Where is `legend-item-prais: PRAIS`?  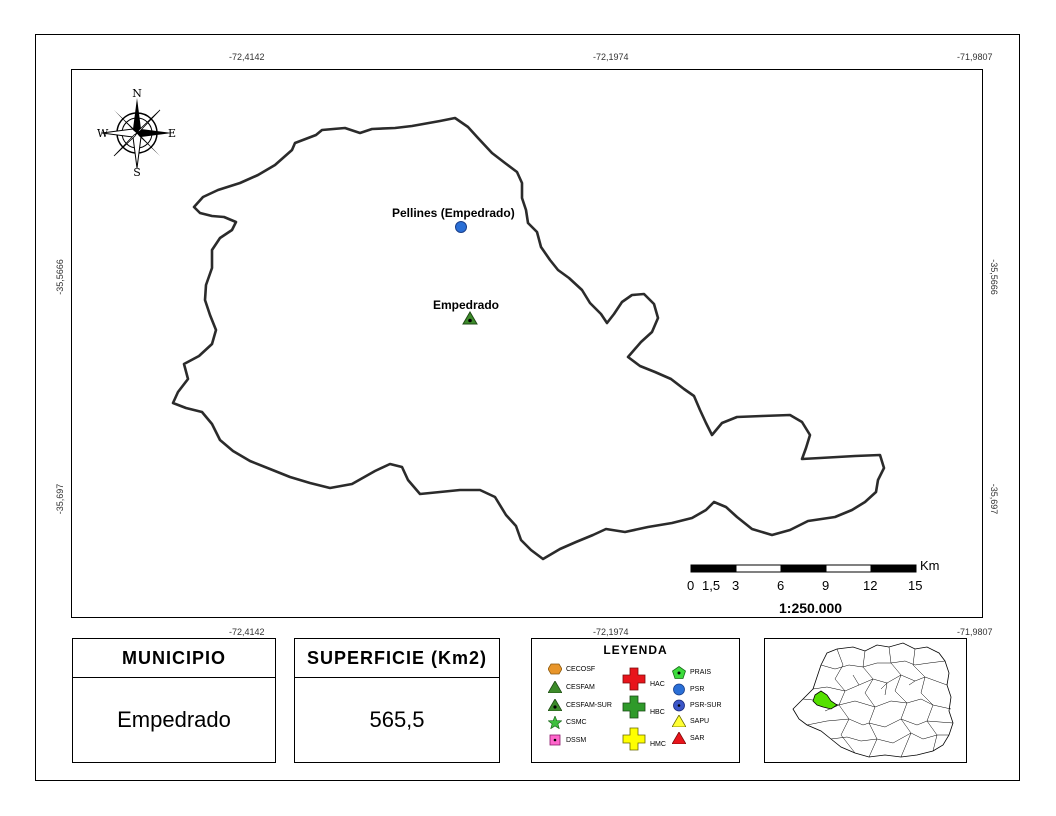
legend-item-prais: PRAIS is located at coordinates (691, 672).